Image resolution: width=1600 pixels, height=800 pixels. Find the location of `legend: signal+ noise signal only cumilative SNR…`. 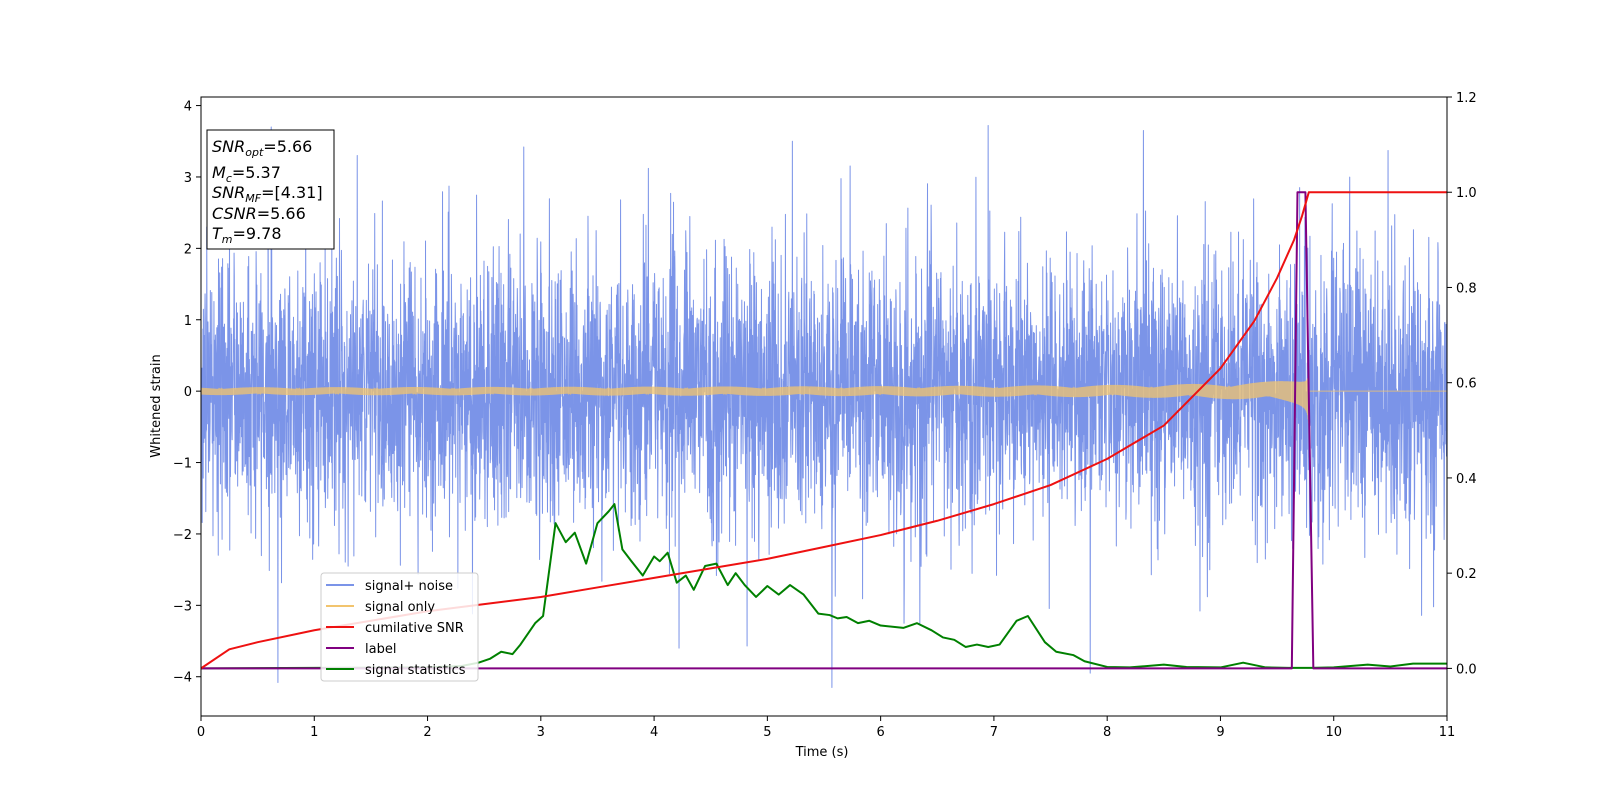

legend: signal+ noise signal only cumilative SNR… is located at coordinates (399, 627).